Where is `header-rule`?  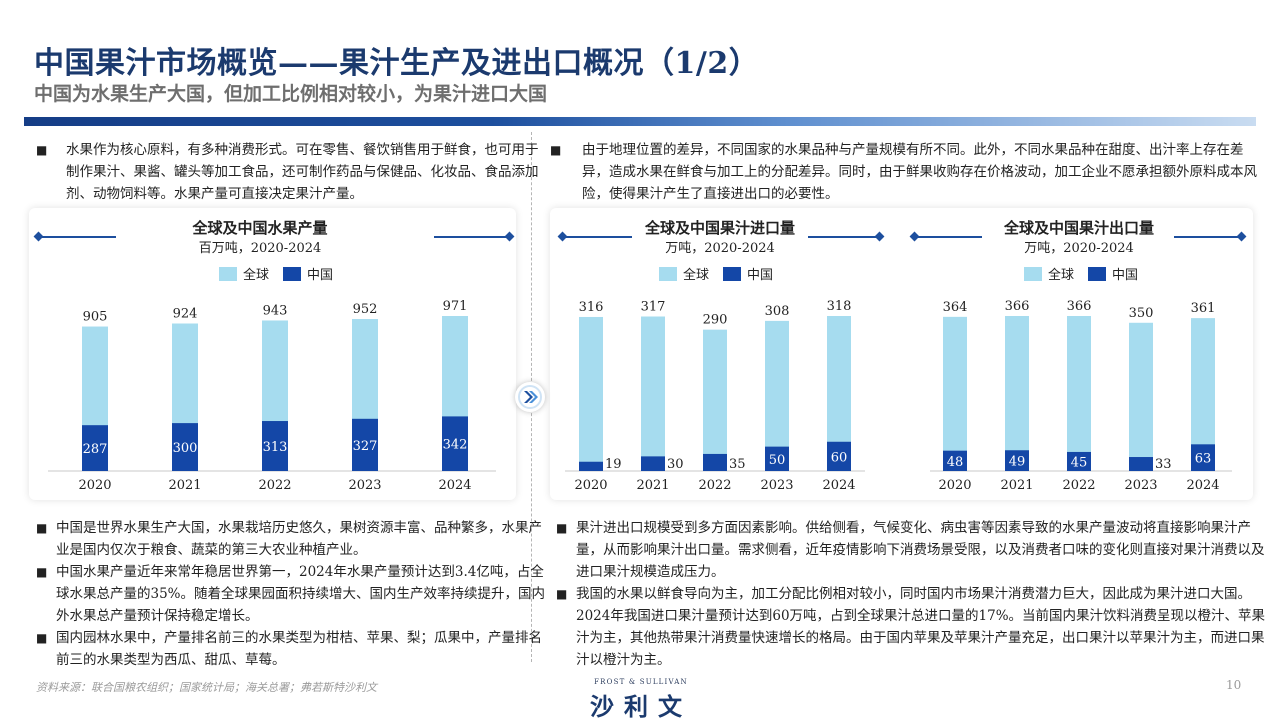
header-rule is located at coordinates (640, 121).